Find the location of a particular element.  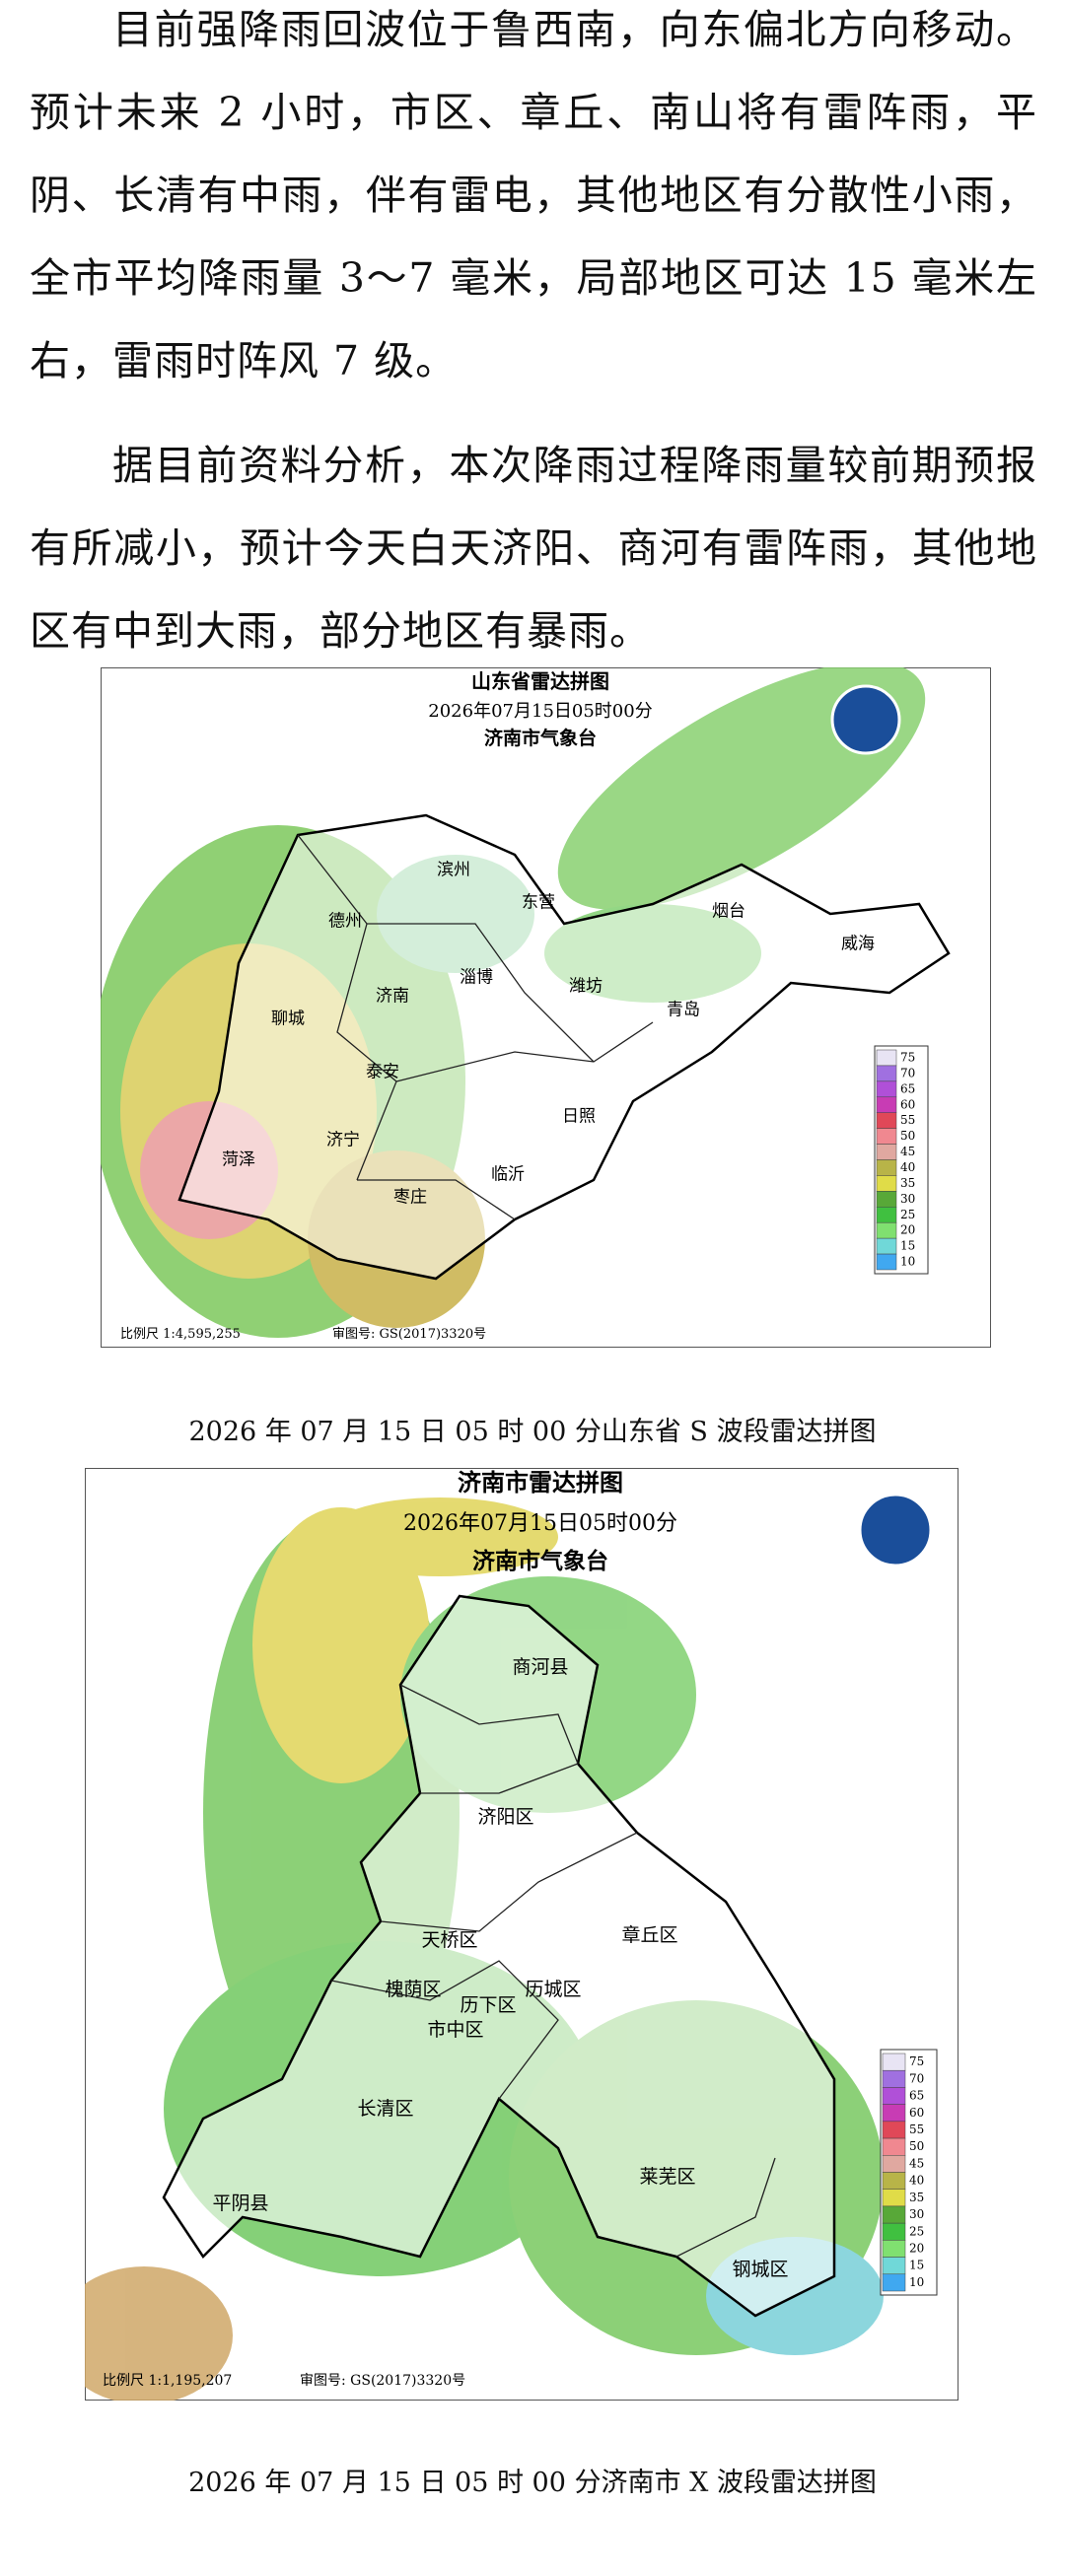

place-label: 市中区 is located at coordinates (455, 2030).